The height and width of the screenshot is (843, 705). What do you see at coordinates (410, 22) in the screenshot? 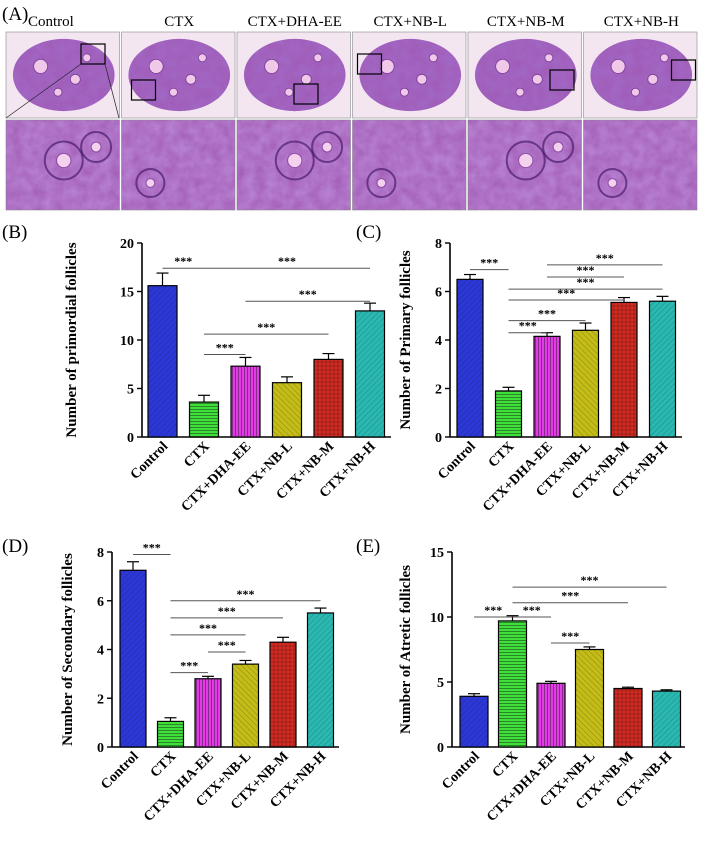
I see `histology-column-label: CTX+NB-L` at bounding box center [410, 22].